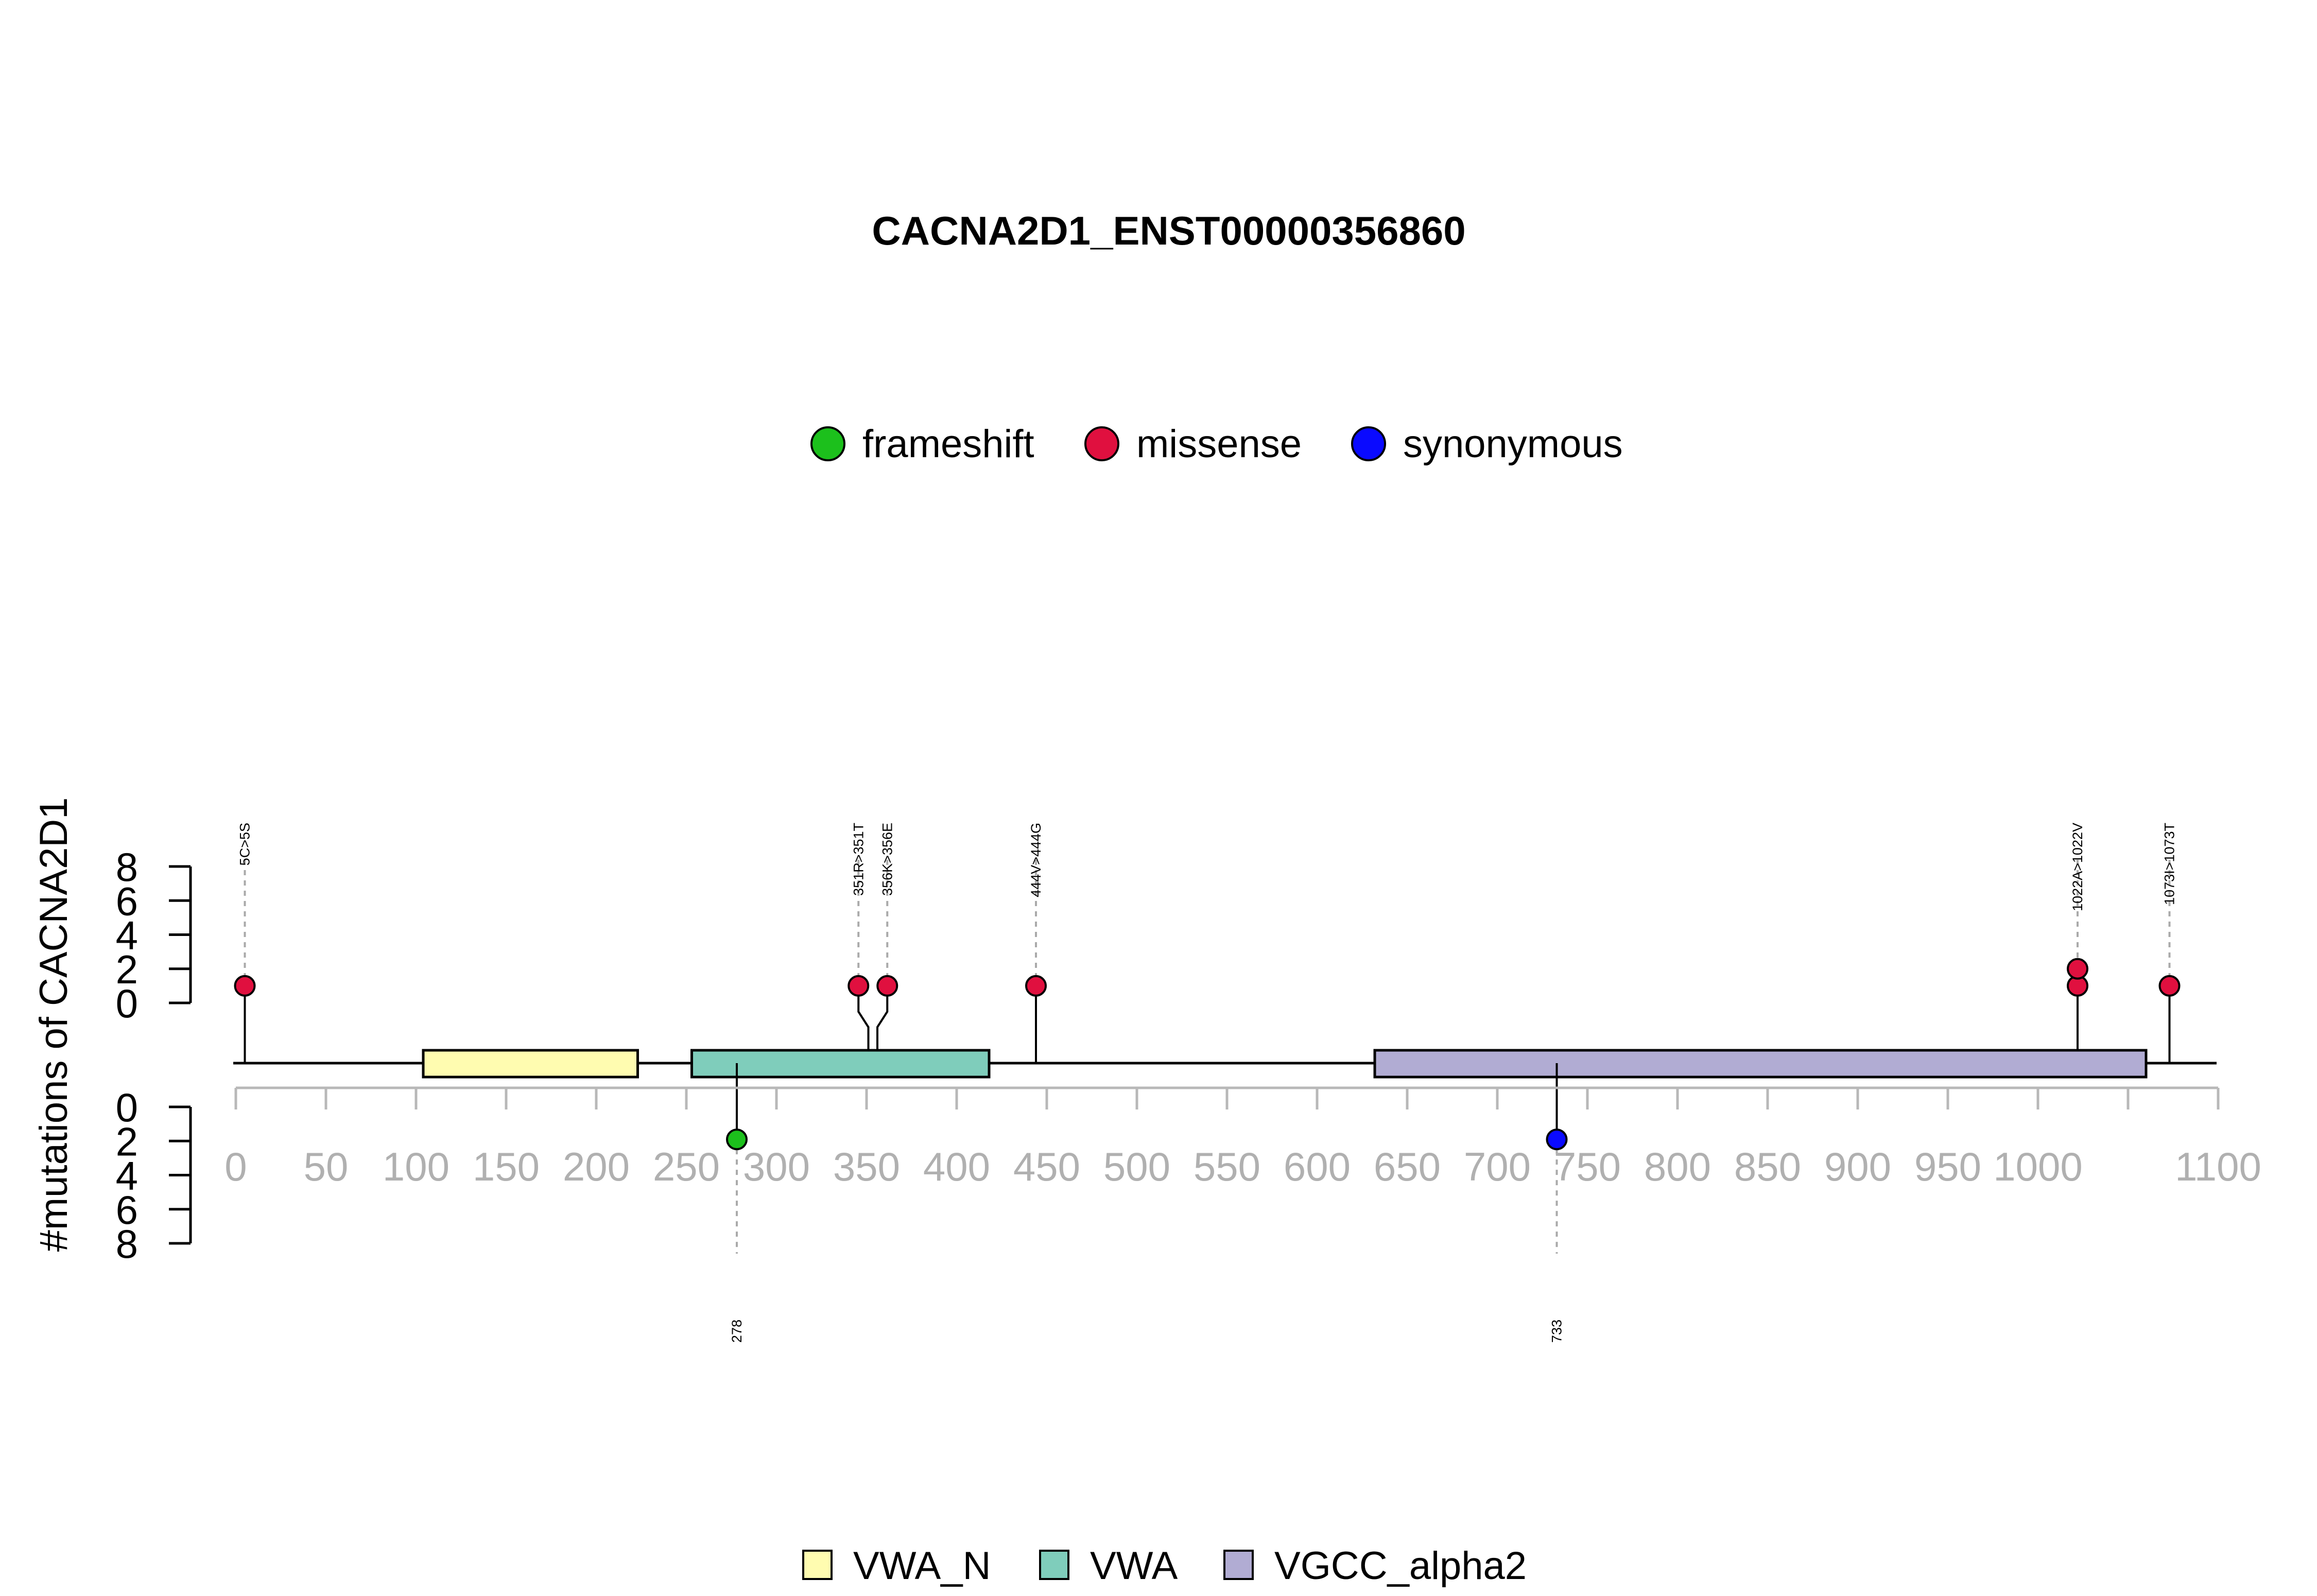 The image size is (2317, 1596). Describe the element at coordinates (1557, 1140) in the screenshot. I see `mutation-733-point` at that location.